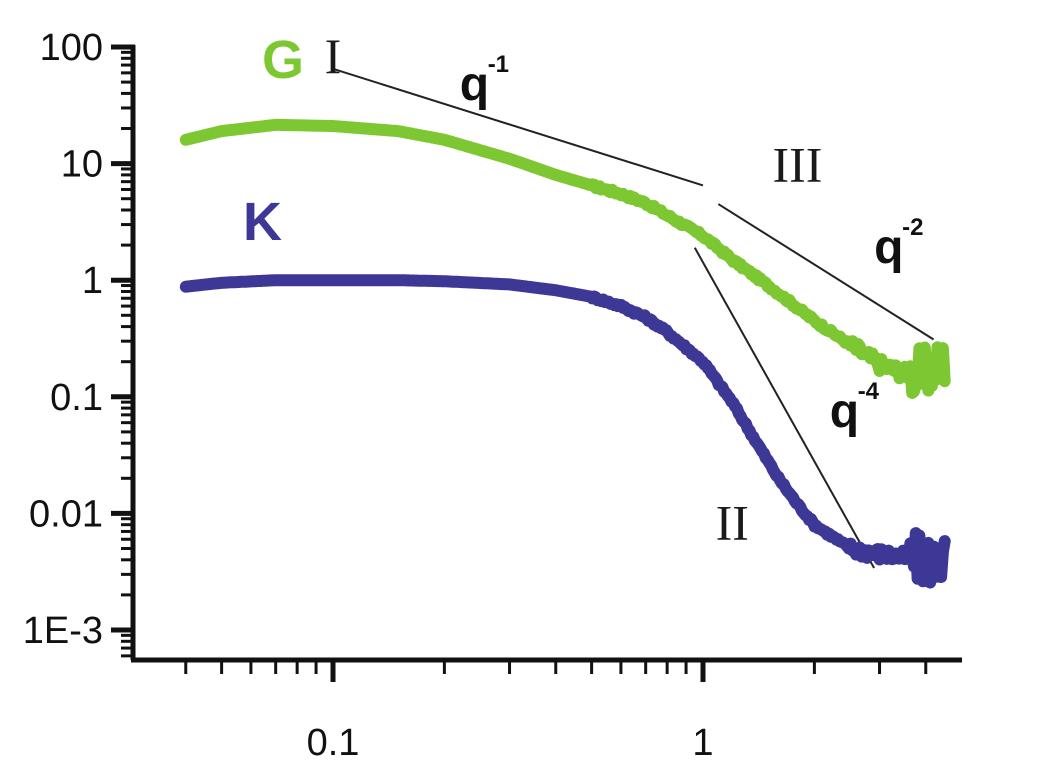 The image size is (1045, 760). Describe the element at coordinates (63, 631) in the screenshot. I see `y-tick-label: 1E-3` at that location.